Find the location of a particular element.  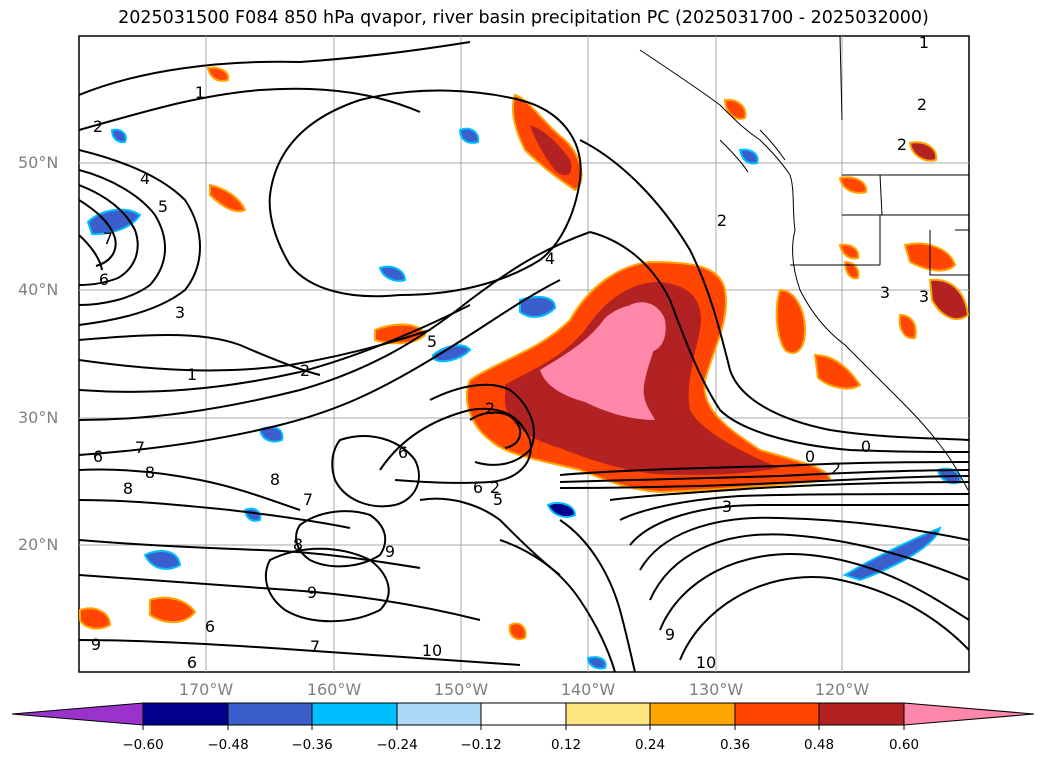

lat-label-30n: 30°N is located at coordinates (38, 417).